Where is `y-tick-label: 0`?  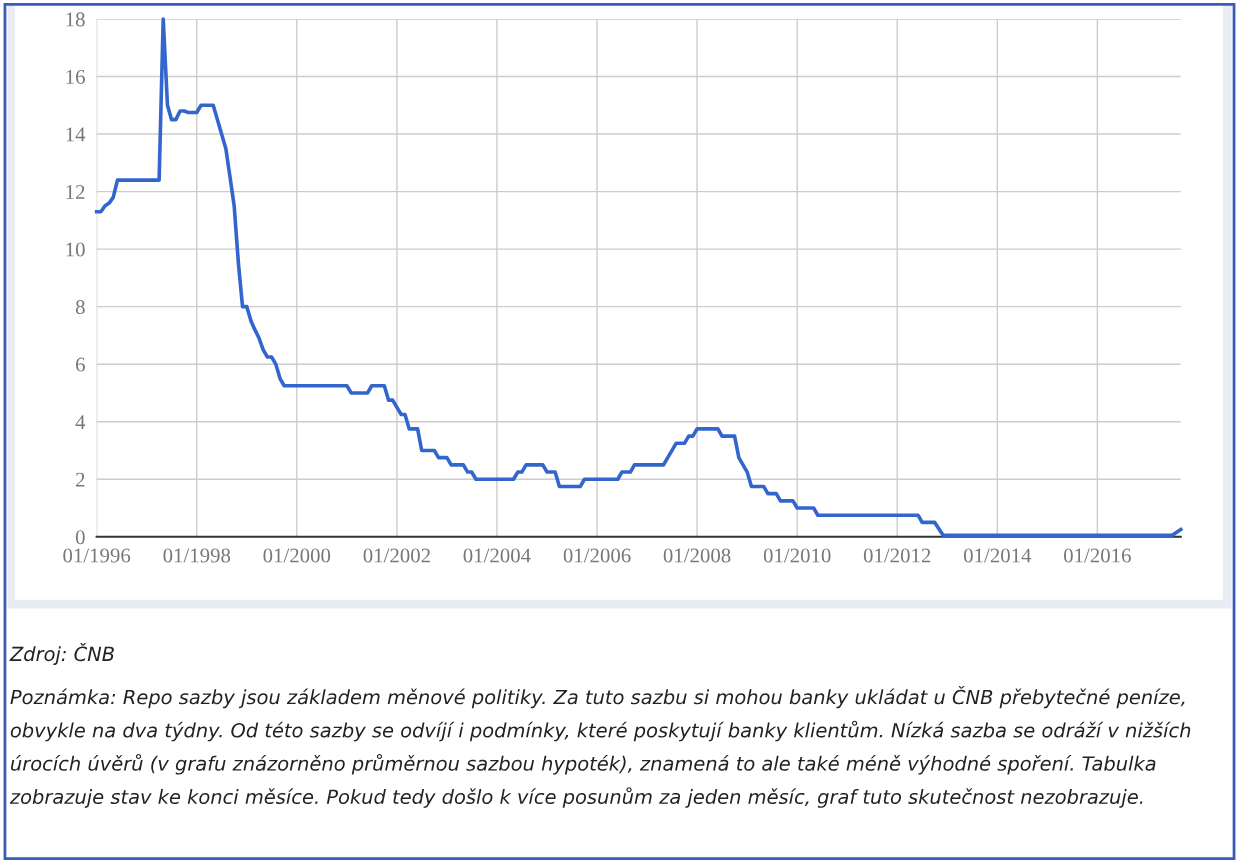
y-tick-label: 0 is located at coordinates (80, 537).